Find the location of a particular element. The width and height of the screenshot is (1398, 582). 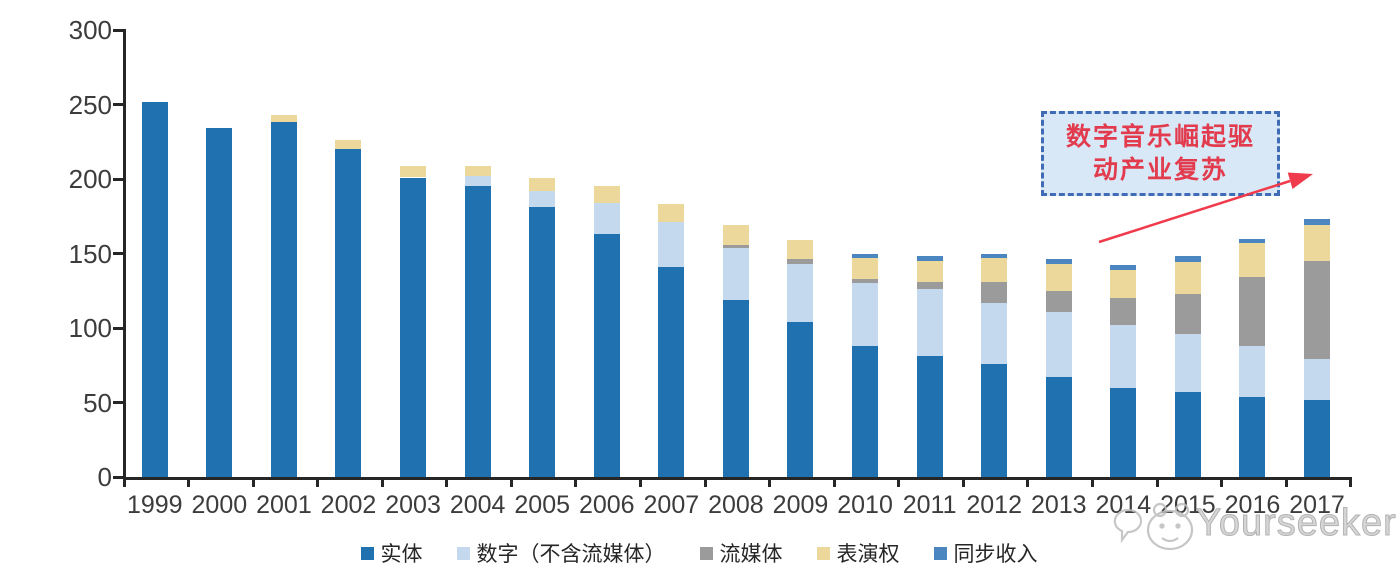

y-axis-tick-label: 300 is located at coordinates (90, 30).